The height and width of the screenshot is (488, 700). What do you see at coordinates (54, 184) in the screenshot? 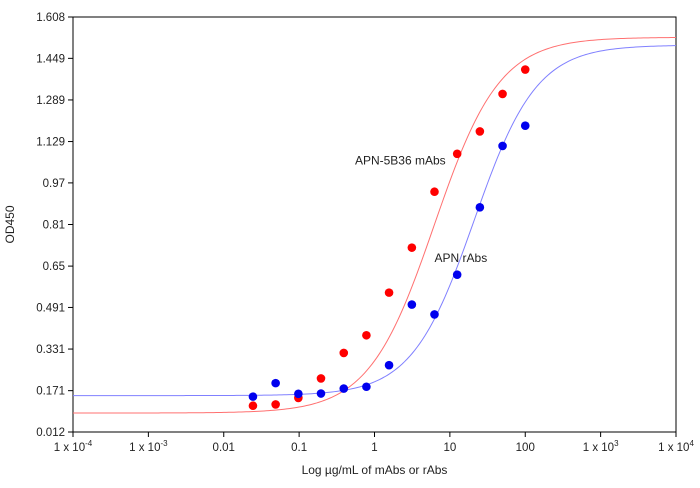
I see `y-tick-label: 0.97` at bounding box center [54, 184].